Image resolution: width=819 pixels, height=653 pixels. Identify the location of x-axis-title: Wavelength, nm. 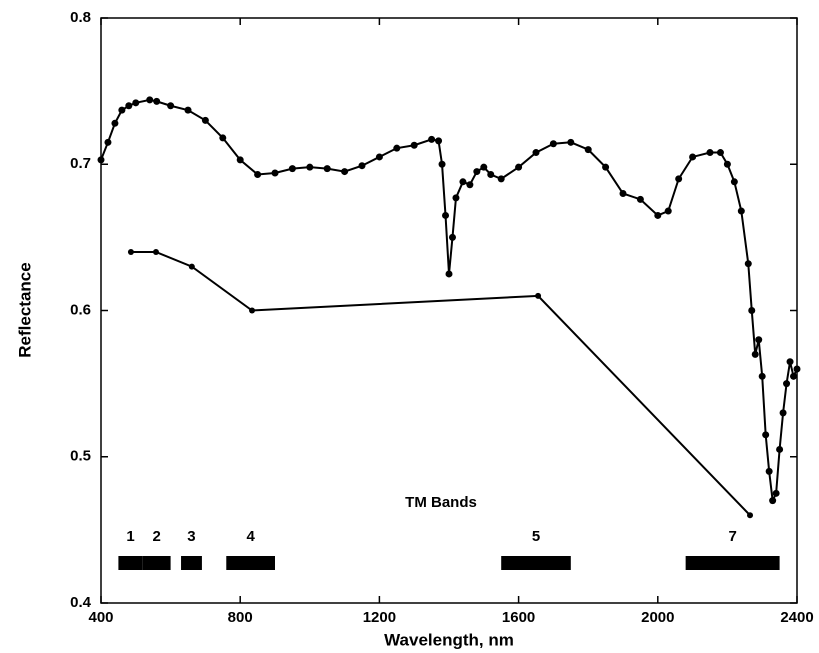
(449, 639).